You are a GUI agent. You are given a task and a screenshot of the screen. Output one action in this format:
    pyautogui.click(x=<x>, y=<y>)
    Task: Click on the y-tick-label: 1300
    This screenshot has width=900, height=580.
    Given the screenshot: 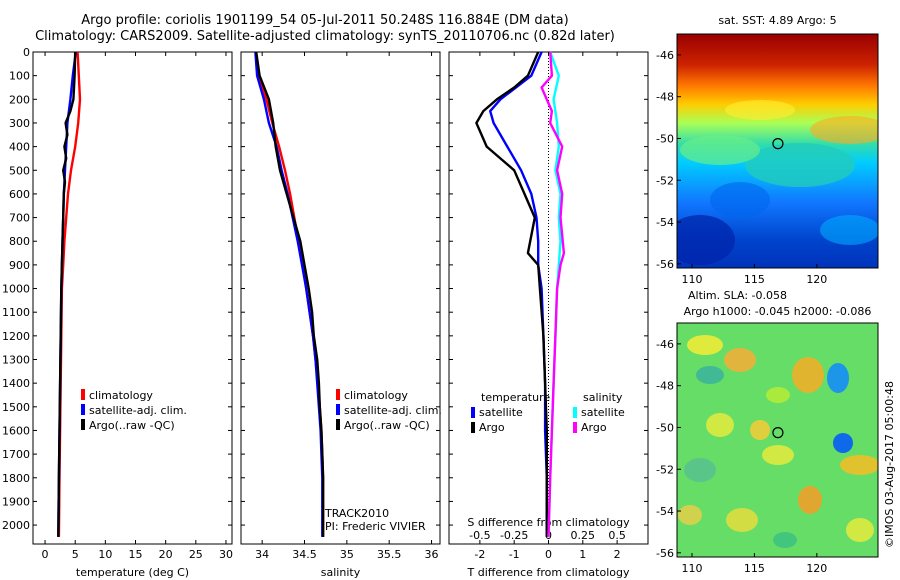 What is the action you would take?
    pyautogui.click(x=16, y=360)
    